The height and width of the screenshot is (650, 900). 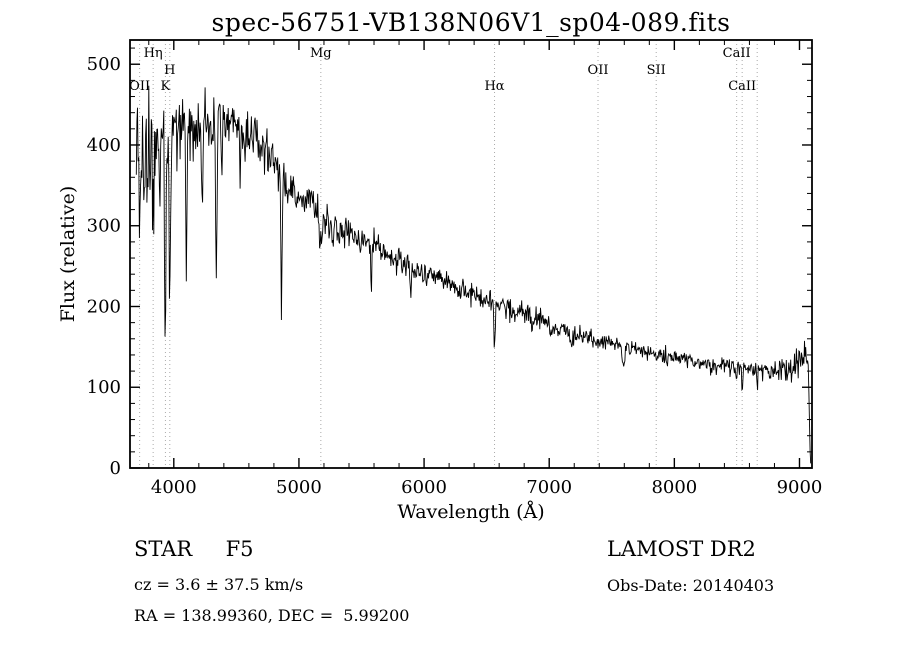 I want to click on obs-date-text: Obs-Date: 20140403, so click(x=691, y=585).